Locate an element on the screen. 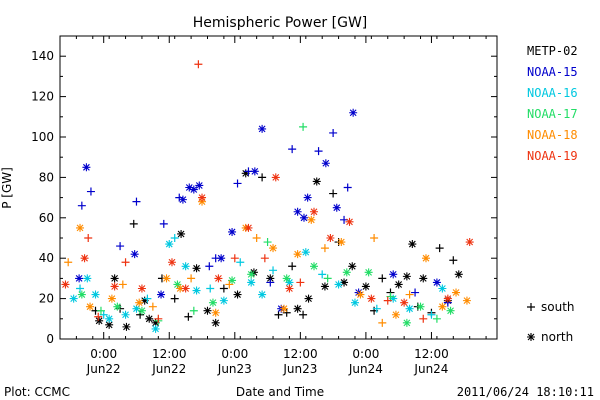 This screenshot has width=600, height=400. legend-entry-noaa-17: NOAA-17 is located at coordinates (552, 114).